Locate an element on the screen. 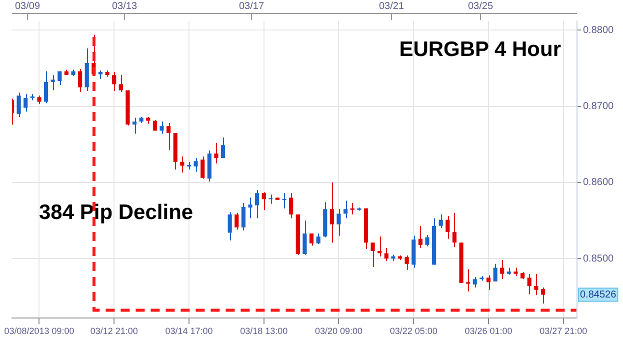 Image resolution: width=623 pixels, height=343 pixels. text: 03/21 is located at coordinates (391, 6).